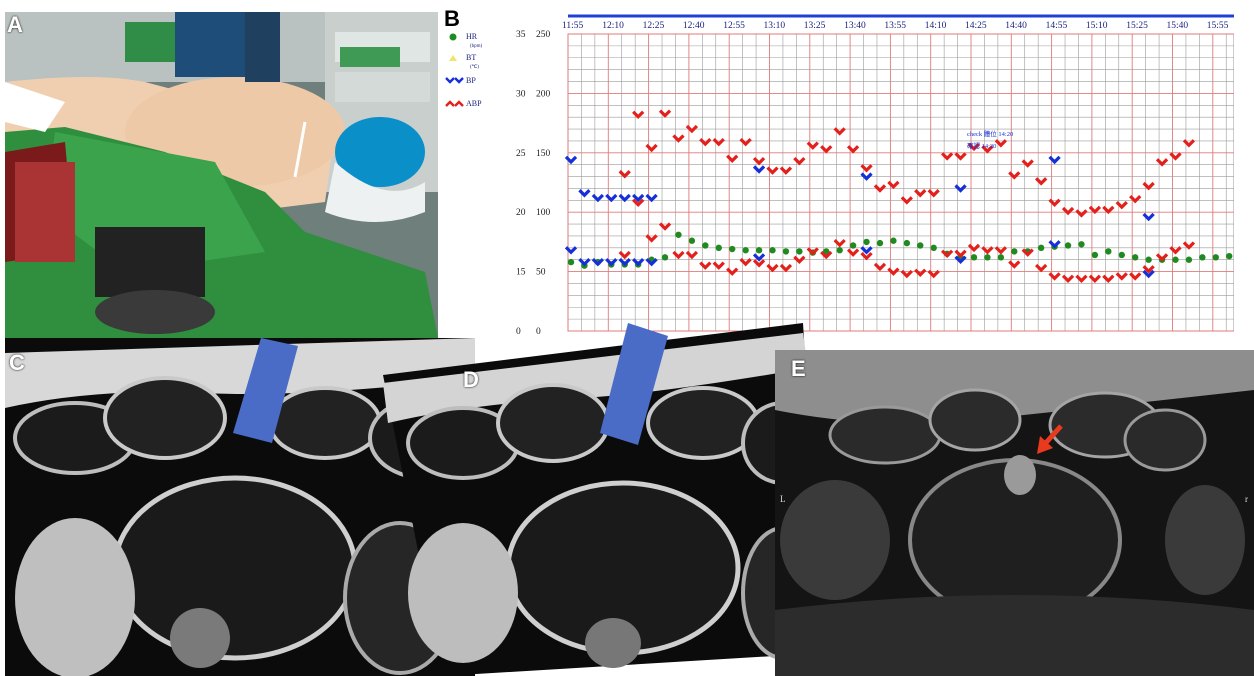  What do you see at coordinates (1045, 445) in the screenshot?
I see `red-arrow-icon` at bounding box center [1045, 445].